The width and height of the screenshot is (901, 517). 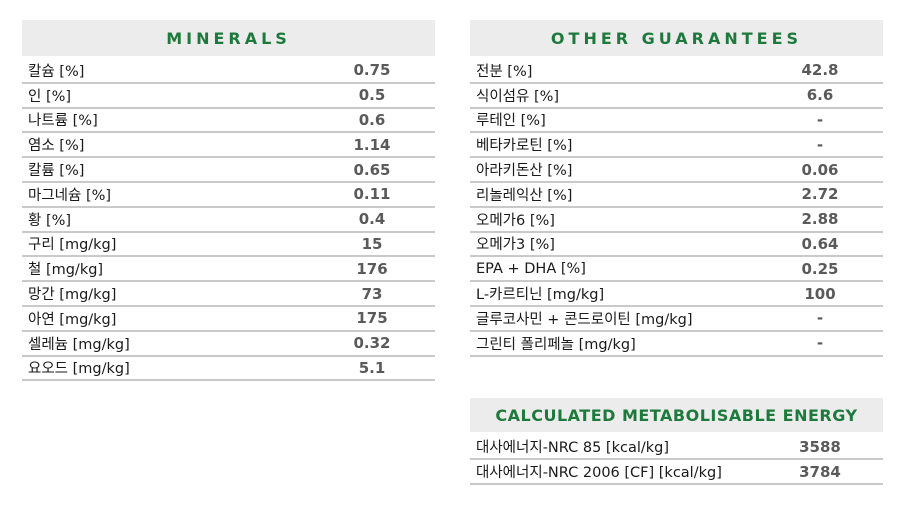 What do you see at coordinates (56, 71) in the screenshot?
I see `row-label: 칼슘 [%]` at bounding box center [56, 71].